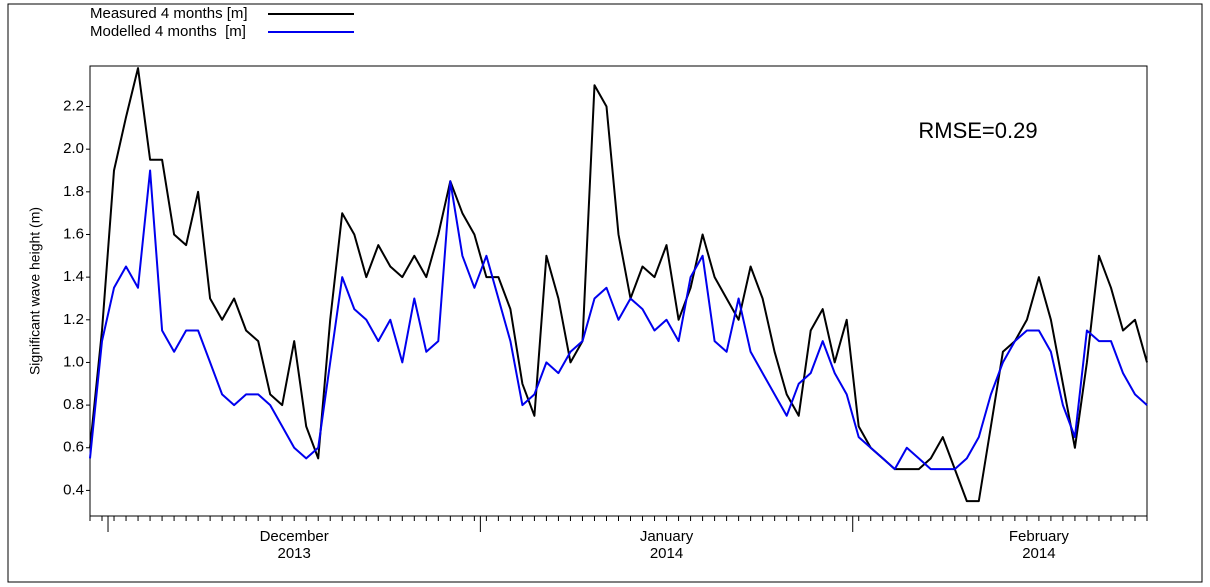 The width and height of the screenshot is (1210, 587). What do you see at coordinates (977, 130) in the screenshot?
I see `annotation: RMSE=0.29` at bounding box center [977, 130].